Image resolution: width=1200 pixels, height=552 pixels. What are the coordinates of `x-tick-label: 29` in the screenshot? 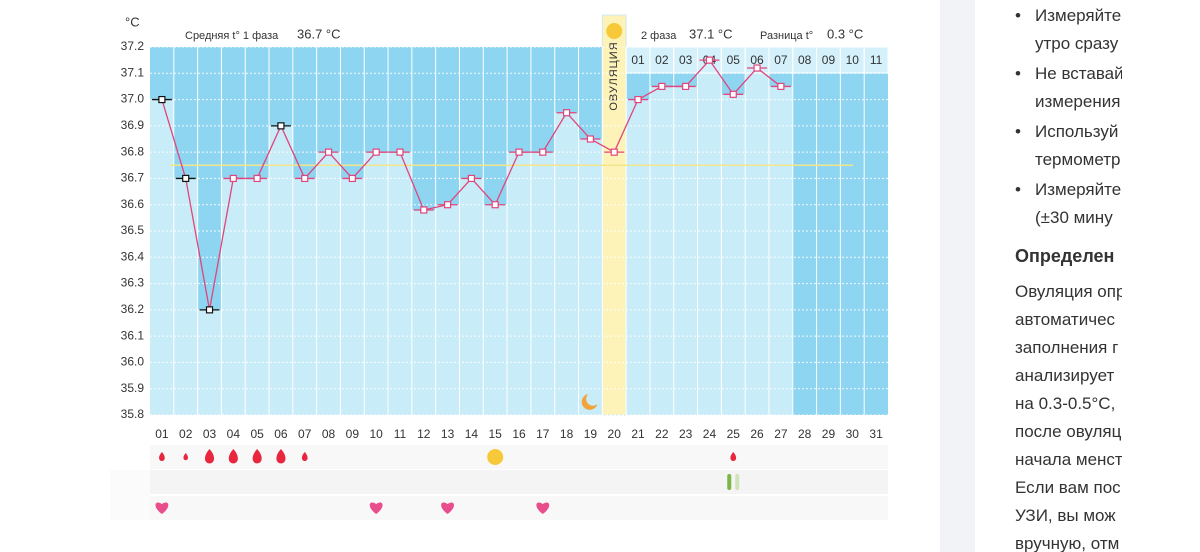 It's located at (829, 434).